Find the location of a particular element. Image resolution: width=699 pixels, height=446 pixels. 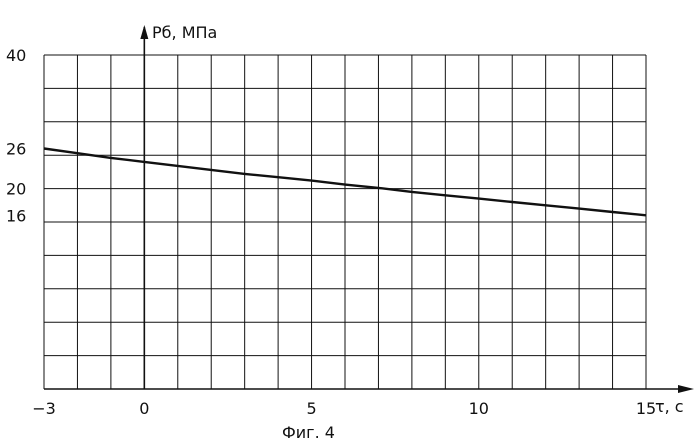

y-tick-label: 20 is located at coordinates (16, 189).